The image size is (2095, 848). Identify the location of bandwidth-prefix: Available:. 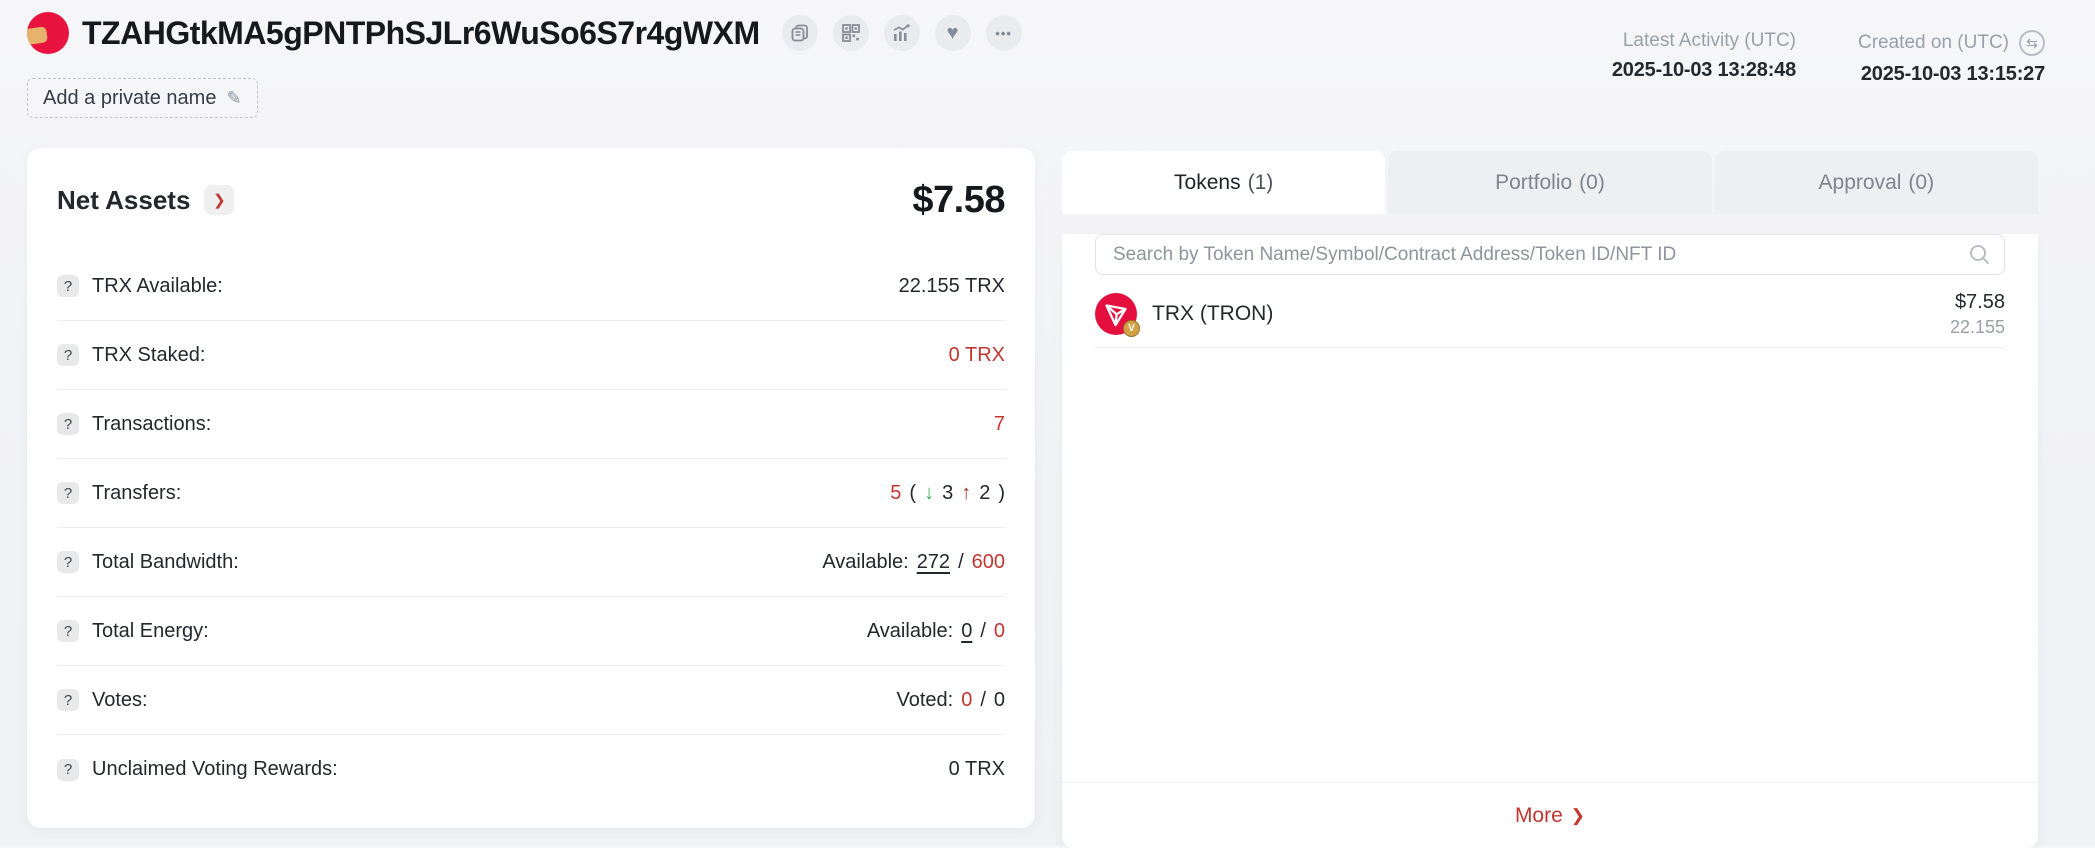
(865, 561).